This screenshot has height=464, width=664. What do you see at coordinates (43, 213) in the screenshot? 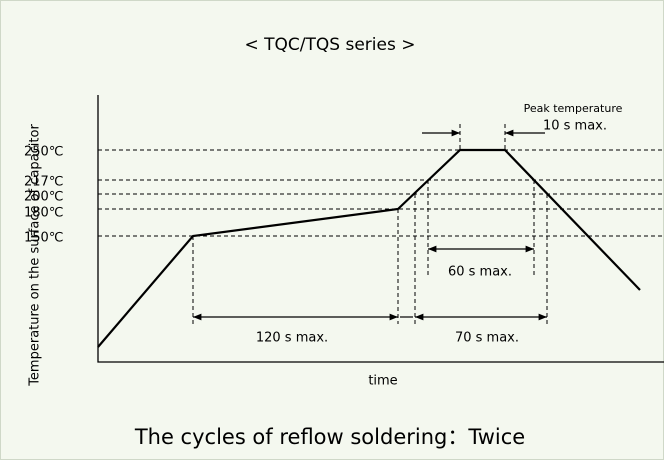
I see `temp-label: 180℃` at bounding box center [43, 213].